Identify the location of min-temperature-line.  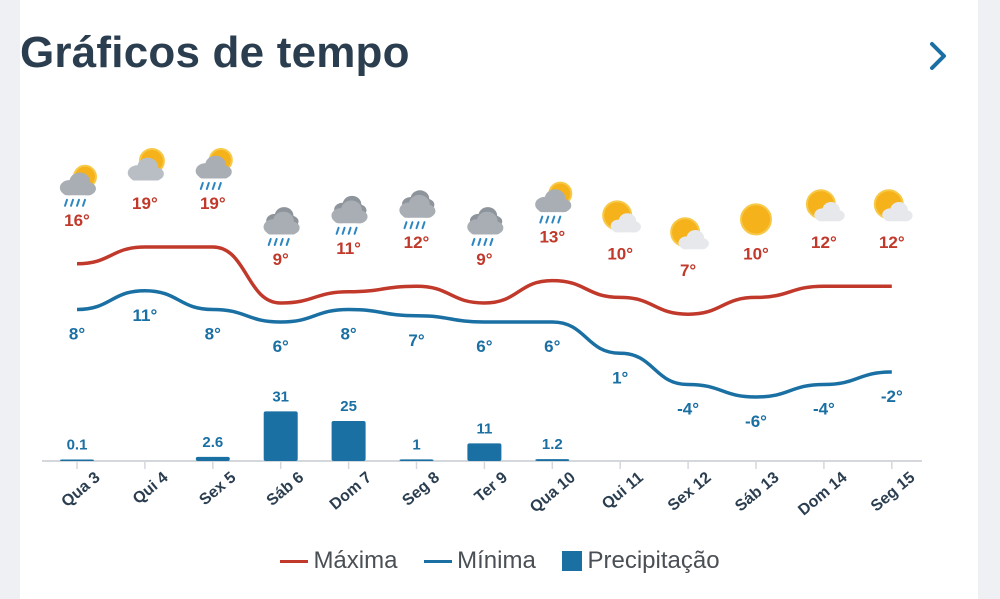
(484, 344).